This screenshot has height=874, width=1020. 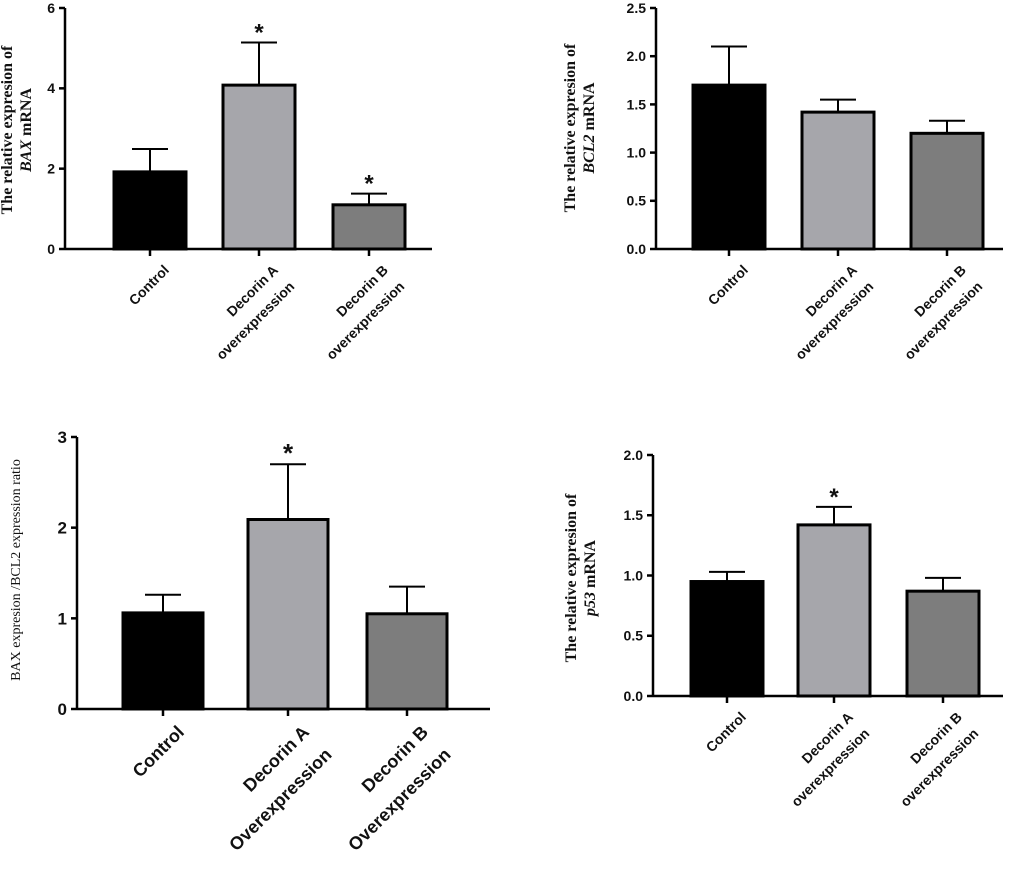 What do you see at coordinates (62, 437) in the screenshot?
I see `y-tick-label: 3` at bounding box center [62, 437].